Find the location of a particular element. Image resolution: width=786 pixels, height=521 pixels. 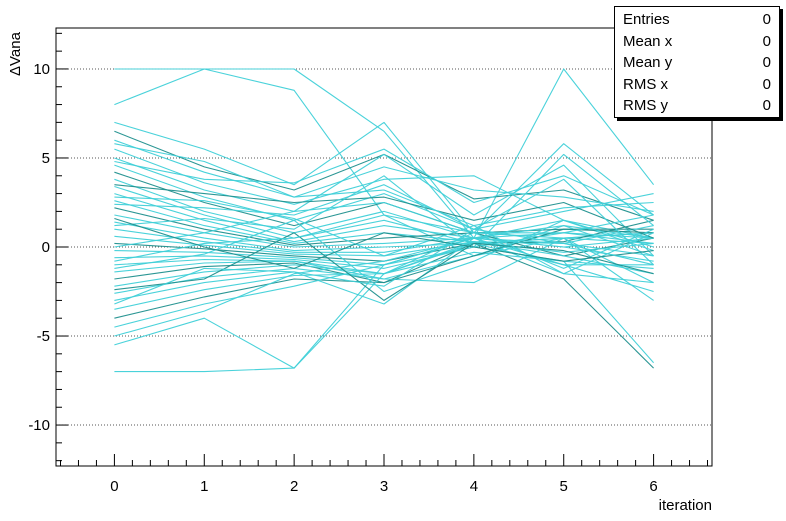

y-tick-label: -10 is located at coordinates (39, 425).